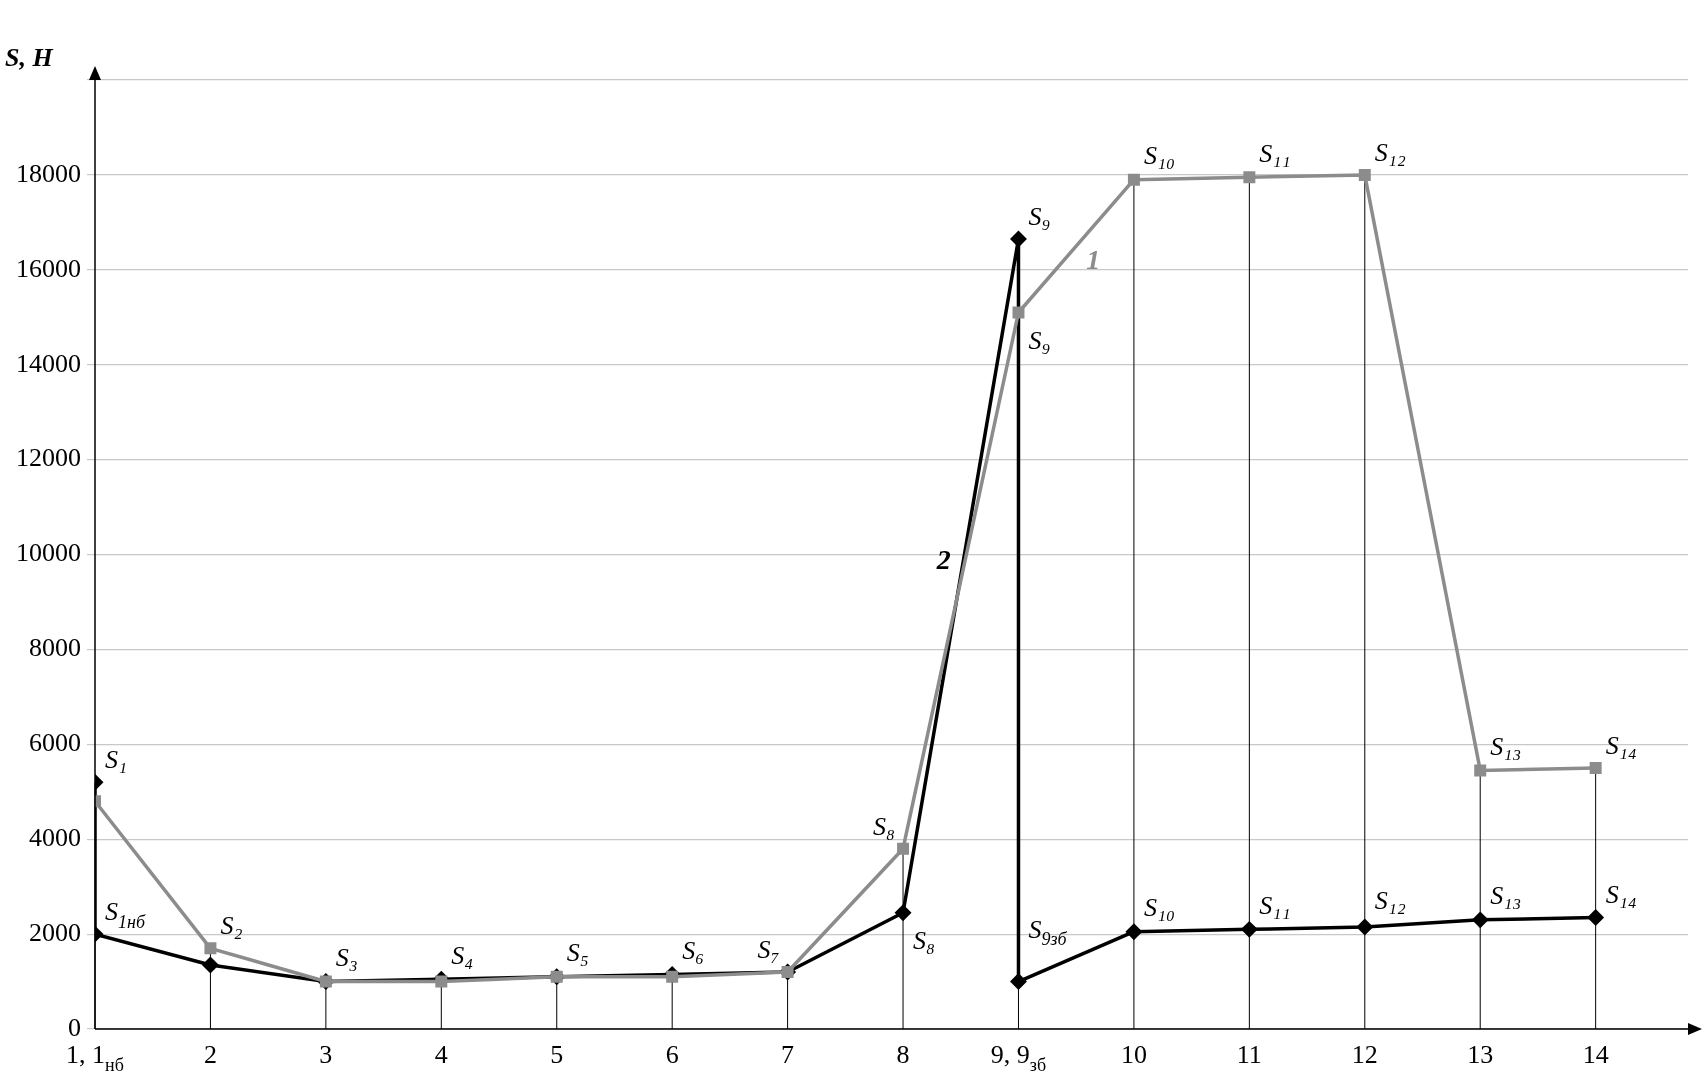 This screenshot has width=1708, height=1087. I want to click on y-tick-label: 4000, so click(55, 838).